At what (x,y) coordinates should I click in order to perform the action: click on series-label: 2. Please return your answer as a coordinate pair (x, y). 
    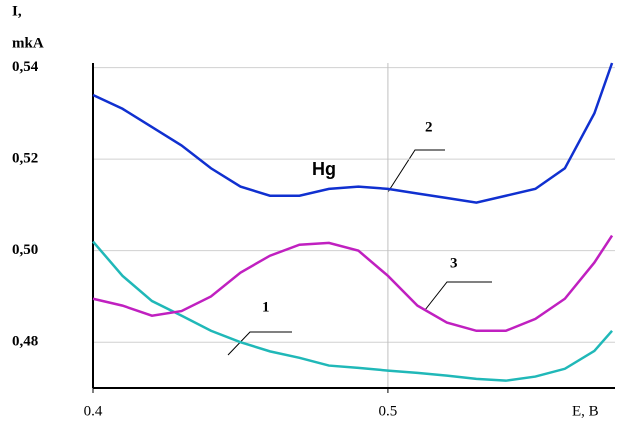
    Looking at the image, I should click on (429, 127).